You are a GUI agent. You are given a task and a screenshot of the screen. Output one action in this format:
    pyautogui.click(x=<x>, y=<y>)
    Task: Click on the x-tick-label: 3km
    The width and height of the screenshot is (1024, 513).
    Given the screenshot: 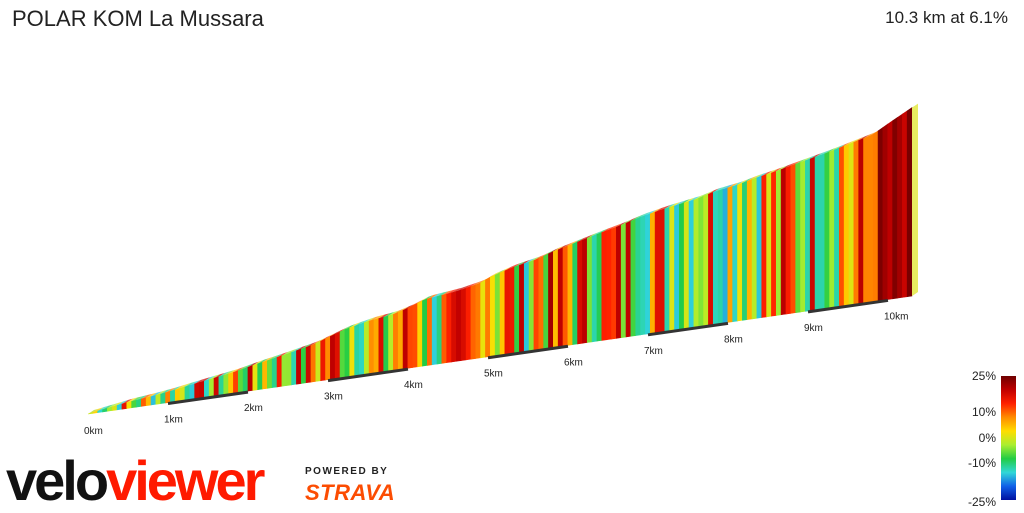 What is the action you would take?
    pyautogui.click(x=333, y=397)
    